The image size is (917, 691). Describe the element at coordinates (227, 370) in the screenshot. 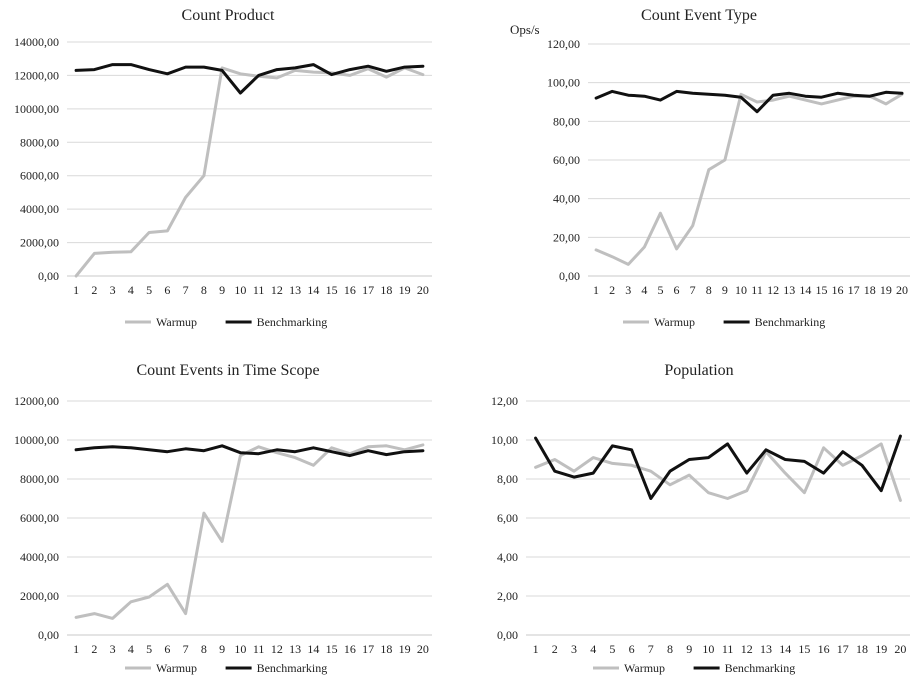

I see `chart-title: Count Events in Time Scope` at that location.